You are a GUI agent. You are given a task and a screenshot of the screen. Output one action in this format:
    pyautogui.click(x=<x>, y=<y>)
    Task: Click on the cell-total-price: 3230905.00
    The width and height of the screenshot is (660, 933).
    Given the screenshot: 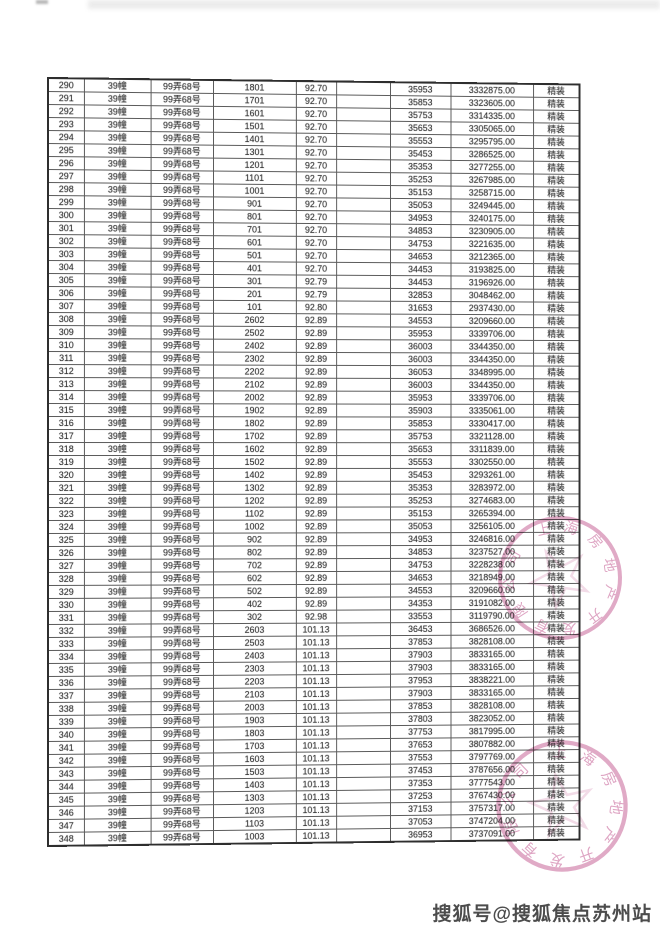 What is the action you would take?
    pyautogui.click(x=492, y=231)
    